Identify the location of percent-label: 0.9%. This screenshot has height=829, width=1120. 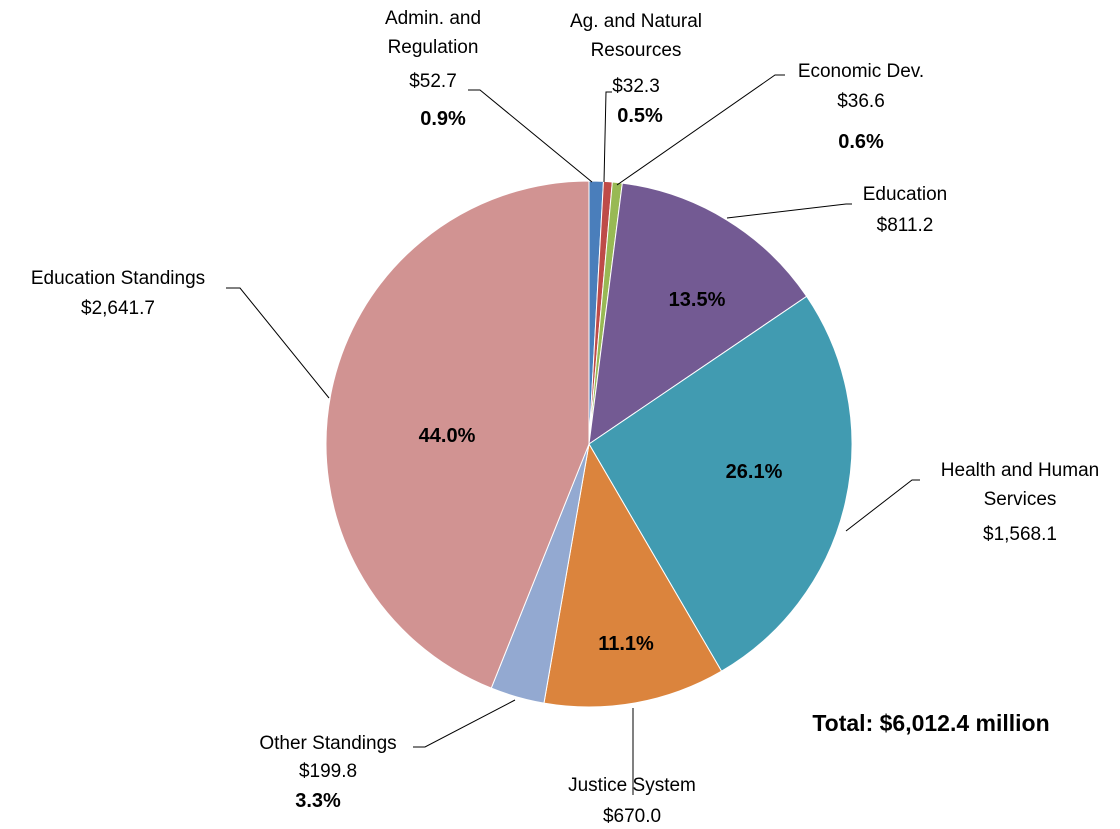
(443, 119).